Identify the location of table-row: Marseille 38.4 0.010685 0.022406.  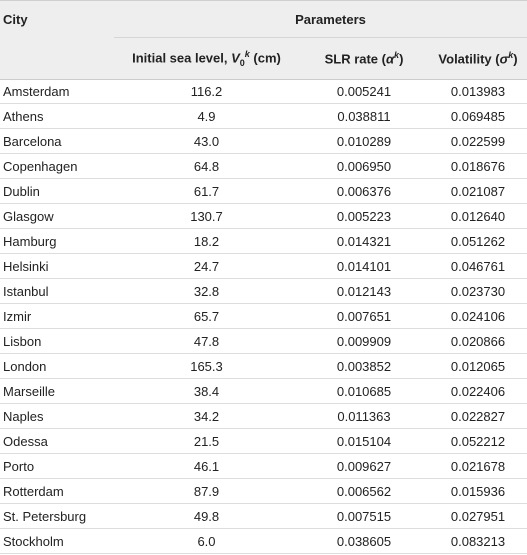
(263, 391).